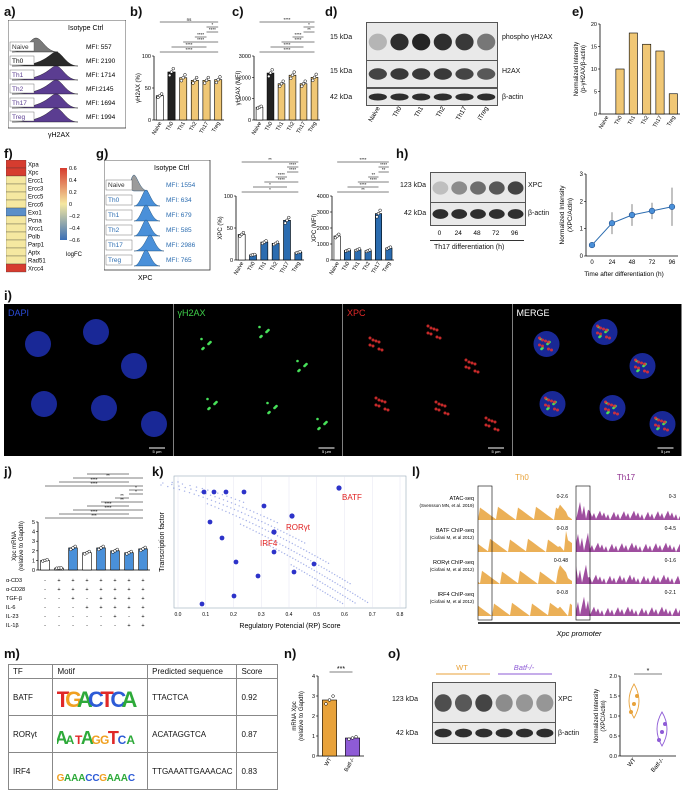  Describe the element at coordinates (478, 214) in the screenshot. I see `blot-h-actin` at that location.